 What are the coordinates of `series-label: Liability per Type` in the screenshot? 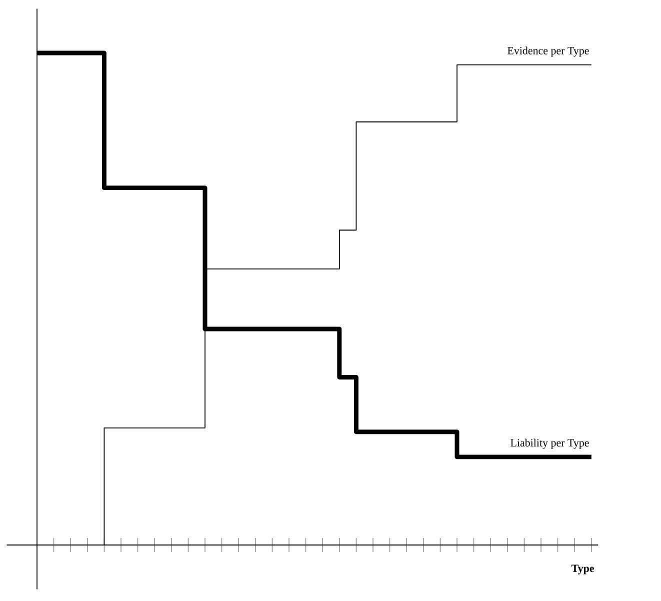 It's located at (549, 443).